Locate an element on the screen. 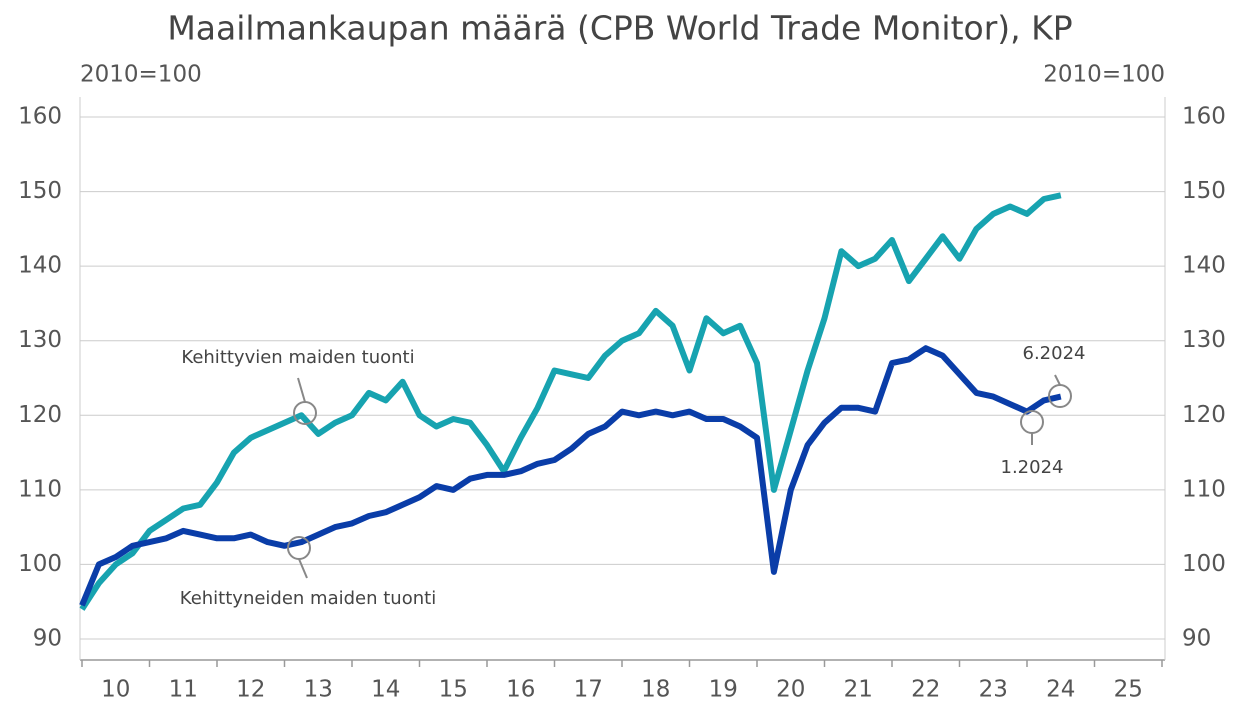  annotation: 6.2024 is located at coordinates (1054, 353).